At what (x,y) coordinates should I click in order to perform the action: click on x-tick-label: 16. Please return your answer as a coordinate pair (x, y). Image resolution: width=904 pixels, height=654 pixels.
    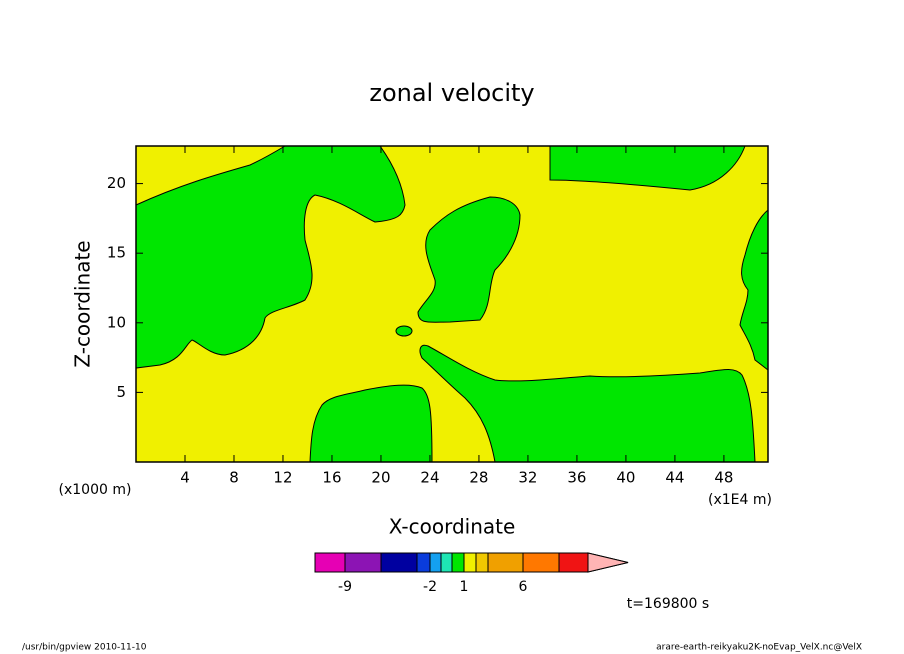
    Looking at the image, I should click on (331, 478).